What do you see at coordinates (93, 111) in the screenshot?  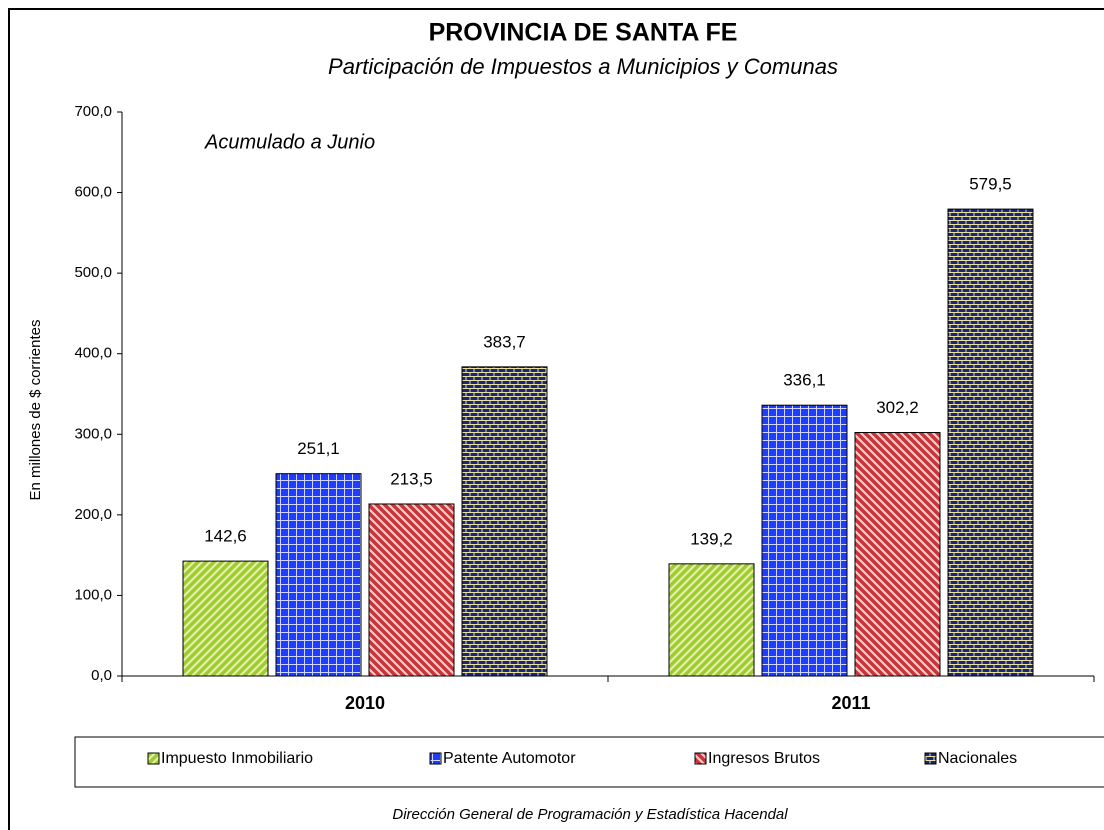 I see `y-tick-label: 700,0` at bounding box center [93, 111].